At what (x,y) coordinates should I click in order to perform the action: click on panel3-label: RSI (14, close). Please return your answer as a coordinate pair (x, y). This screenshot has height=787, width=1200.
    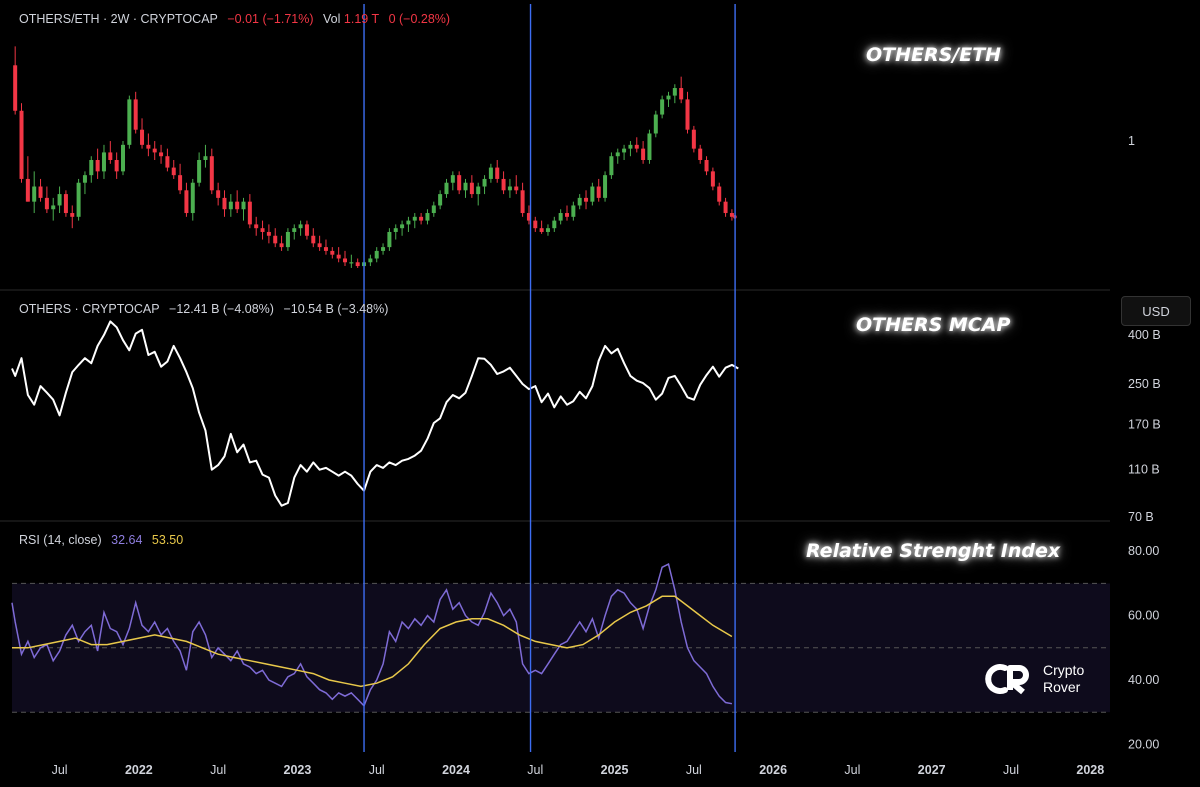
    Looking at the image, I should click on (60, 540).